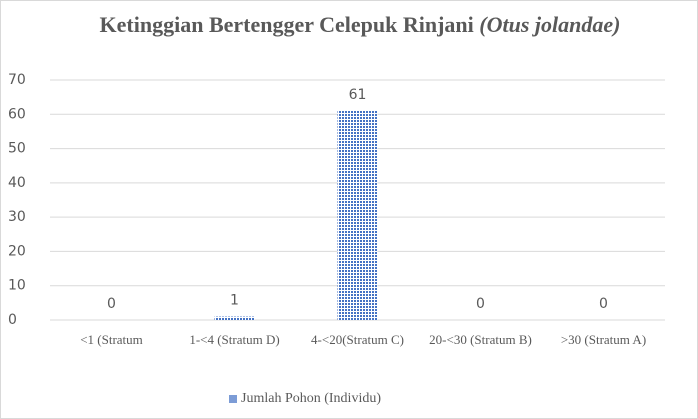  What do you see at coordinates (17, 251) in the screenshot?
I see `y-tick-label: 20` at bounding box center [17, 251].